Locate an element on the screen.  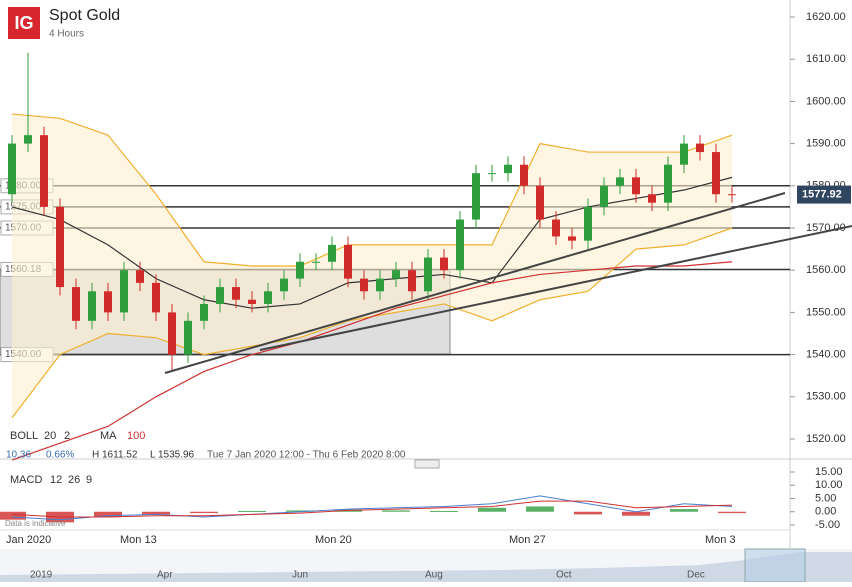
legend-label: 12 is located at coordinates (56, 480).